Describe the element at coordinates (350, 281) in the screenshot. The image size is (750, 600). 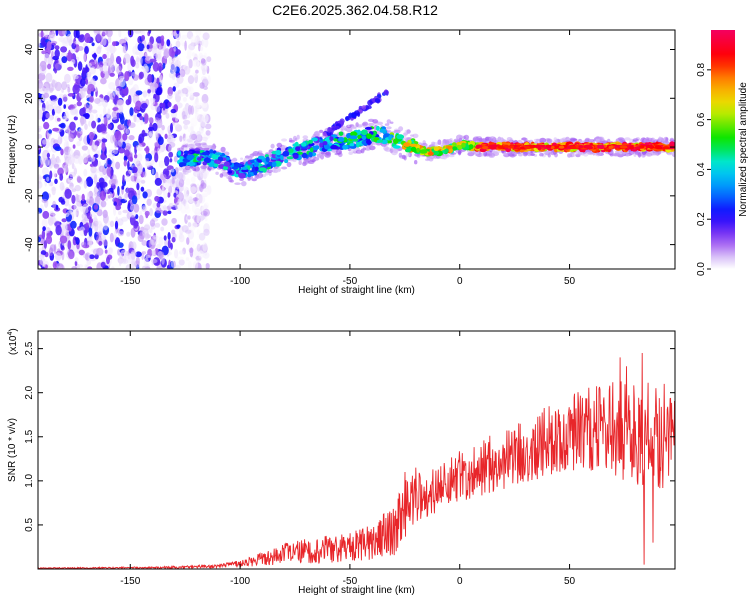
I see `x-tick-label: -50` at that location.